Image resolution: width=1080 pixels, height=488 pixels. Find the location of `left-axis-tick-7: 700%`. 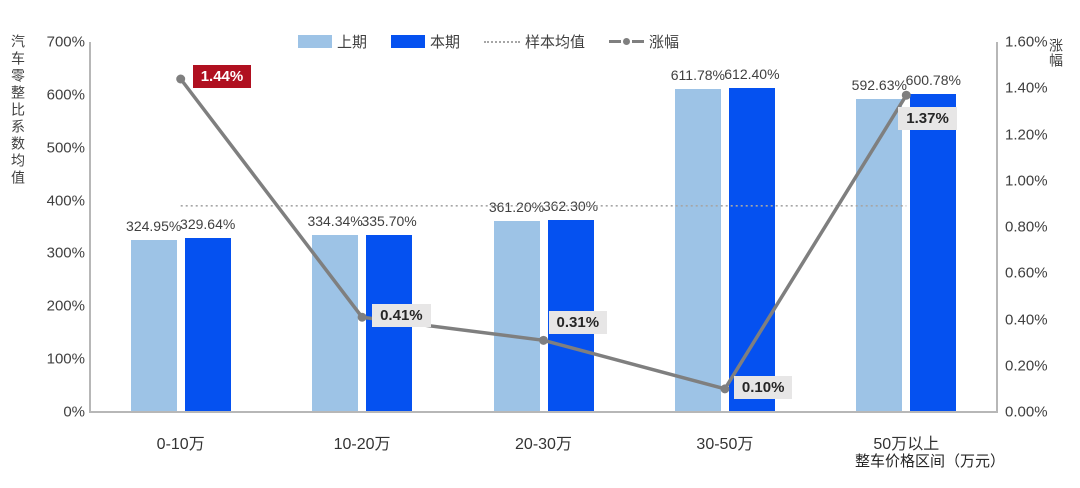

left-axis-tick-7: 700% is located at coordinates (65, 42).